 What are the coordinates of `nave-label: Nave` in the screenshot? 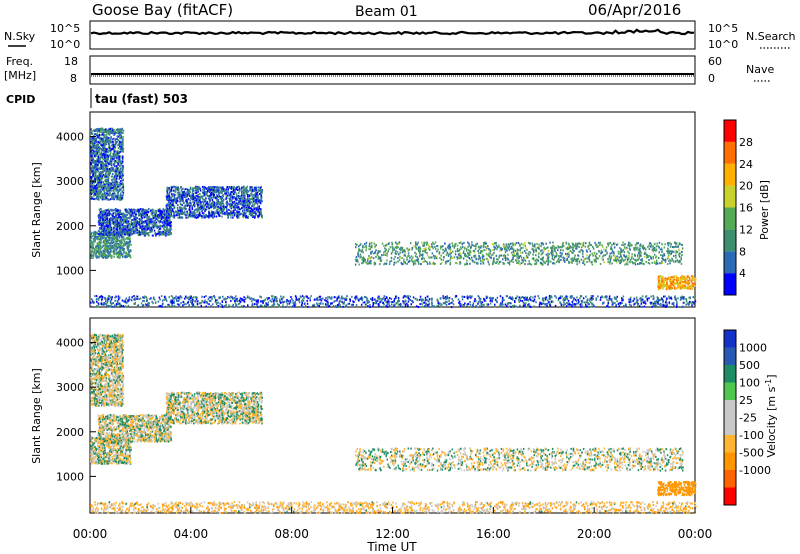 It's located at (760, 69).